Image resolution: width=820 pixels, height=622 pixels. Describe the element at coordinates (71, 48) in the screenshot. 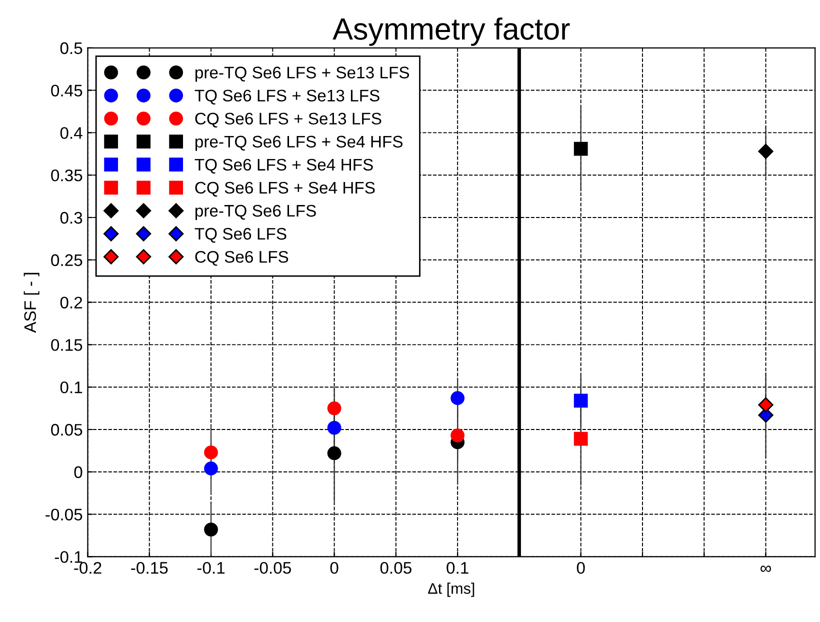

I see `y-tick-label: 0.5` at that location.